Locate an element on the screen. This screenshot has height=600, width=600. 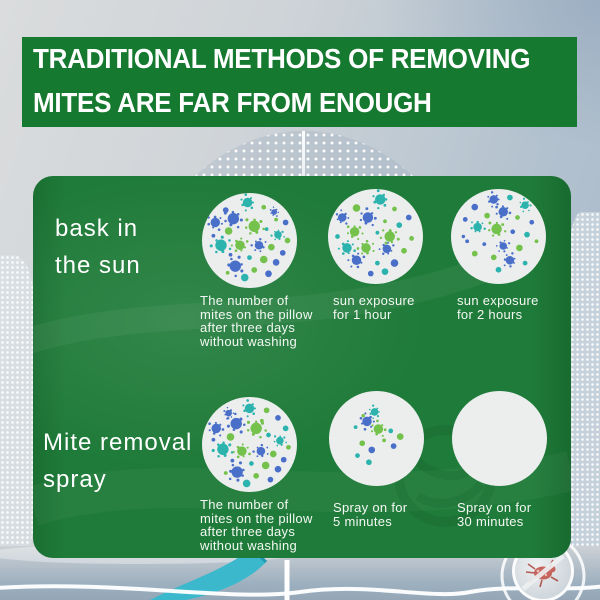
caption-sun-1hour: sun exposure for 1 hour is located at coordinates (374, 307).